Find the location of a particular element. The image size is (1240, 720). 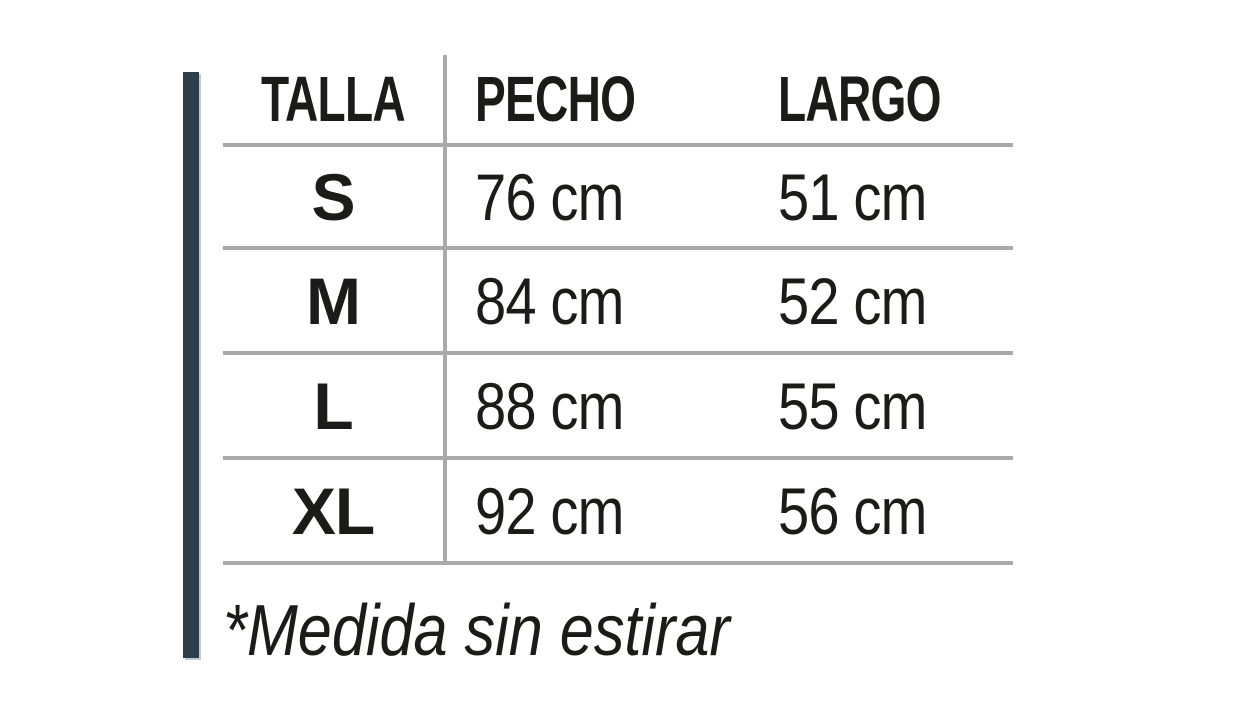

pecho-value-l: 88 cm is located at coordinates (549, 405).